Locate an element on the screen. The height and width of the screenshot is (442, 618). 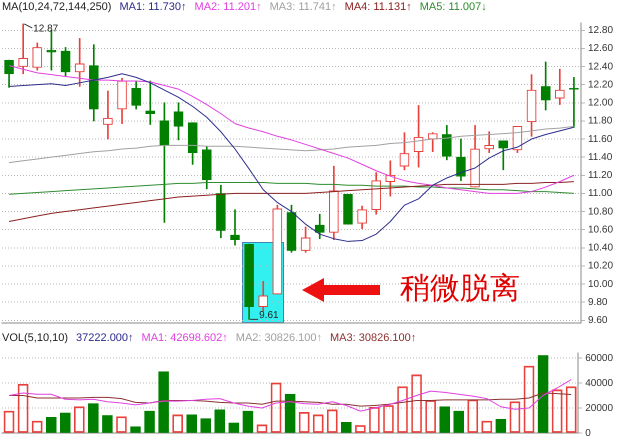
y-tick-label: 10.80 is located at coordinates (601, 212).